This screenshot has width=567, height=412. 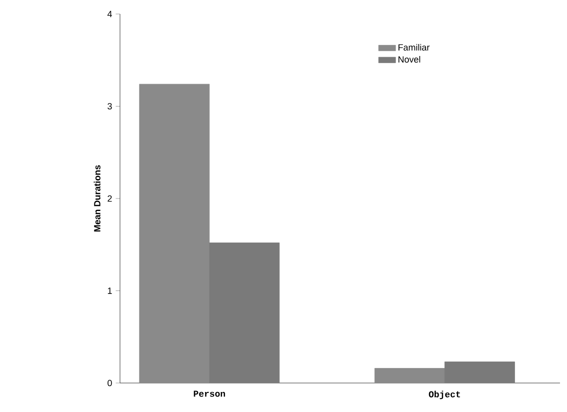 I want to click on y-tick-label: 1, so click(x=110, y=291).